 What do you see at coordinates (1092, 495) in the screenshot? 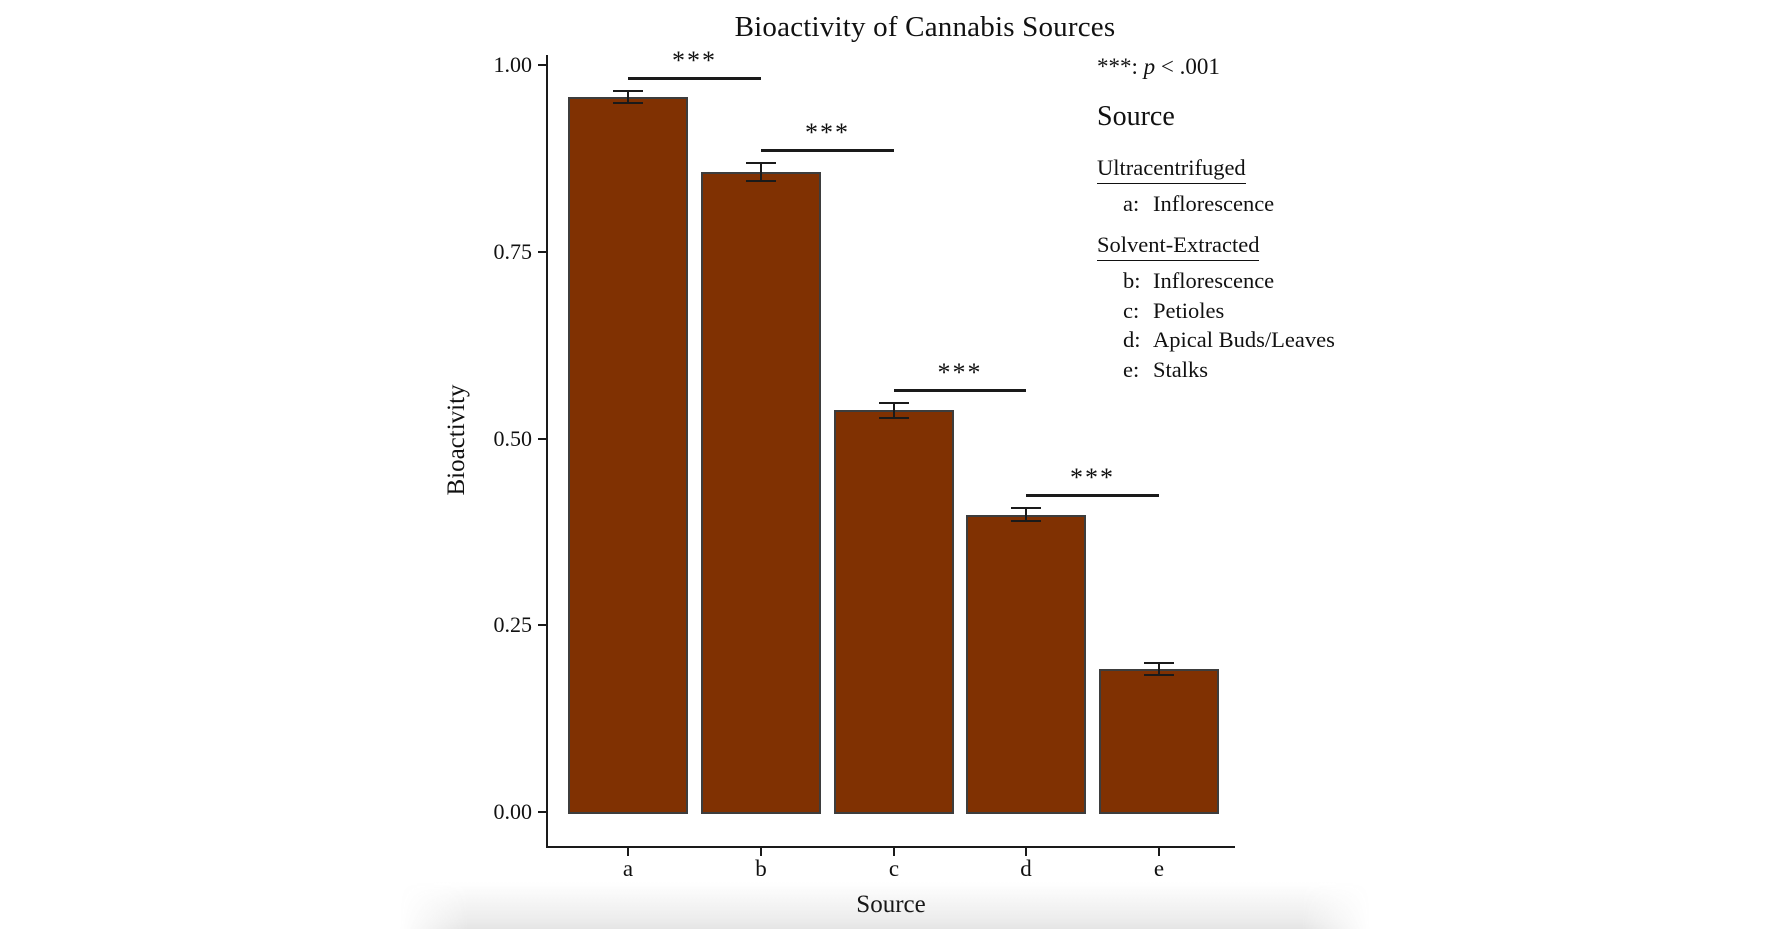
I see `significance-line-de` at bounding box center [1092, 495].